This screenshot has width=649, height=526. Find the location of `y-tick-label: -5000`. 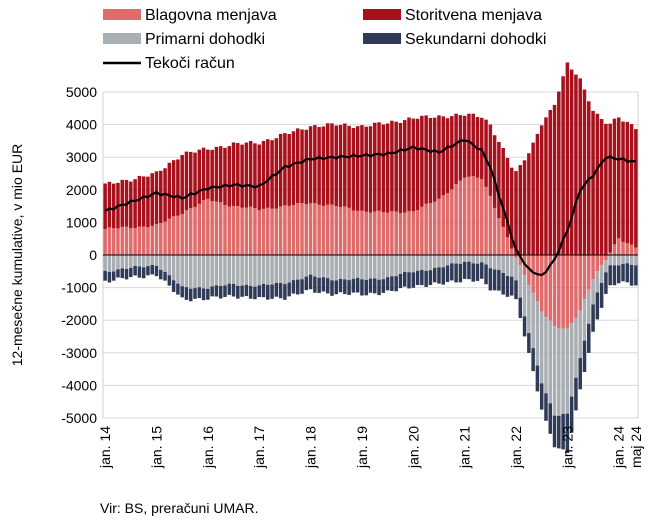

y-tick-label: -5000 is located at coordinates (79, 418).